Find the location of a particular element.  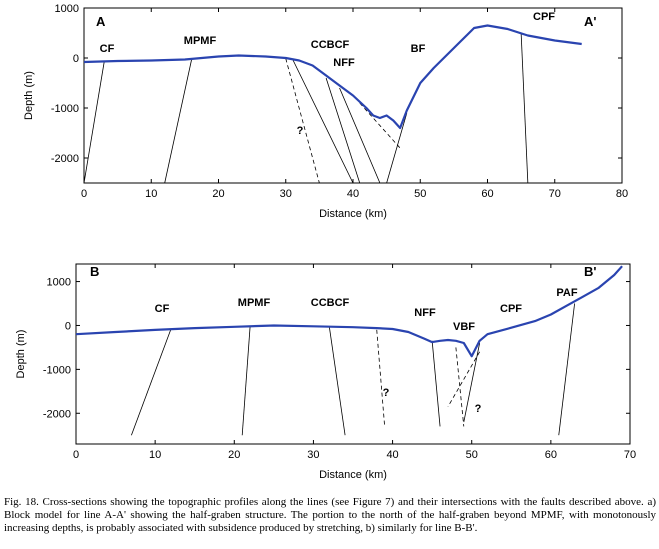

x-tick-label: 80 is located at coordinates (622, 194).